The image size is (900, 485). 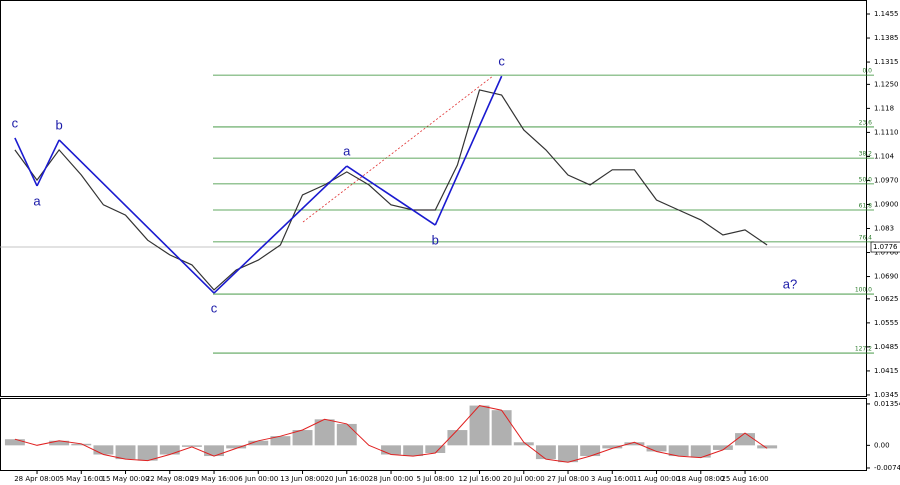 I want to click on x-tick-label: 13 Jun 08:00, so click(x=302, y=479).